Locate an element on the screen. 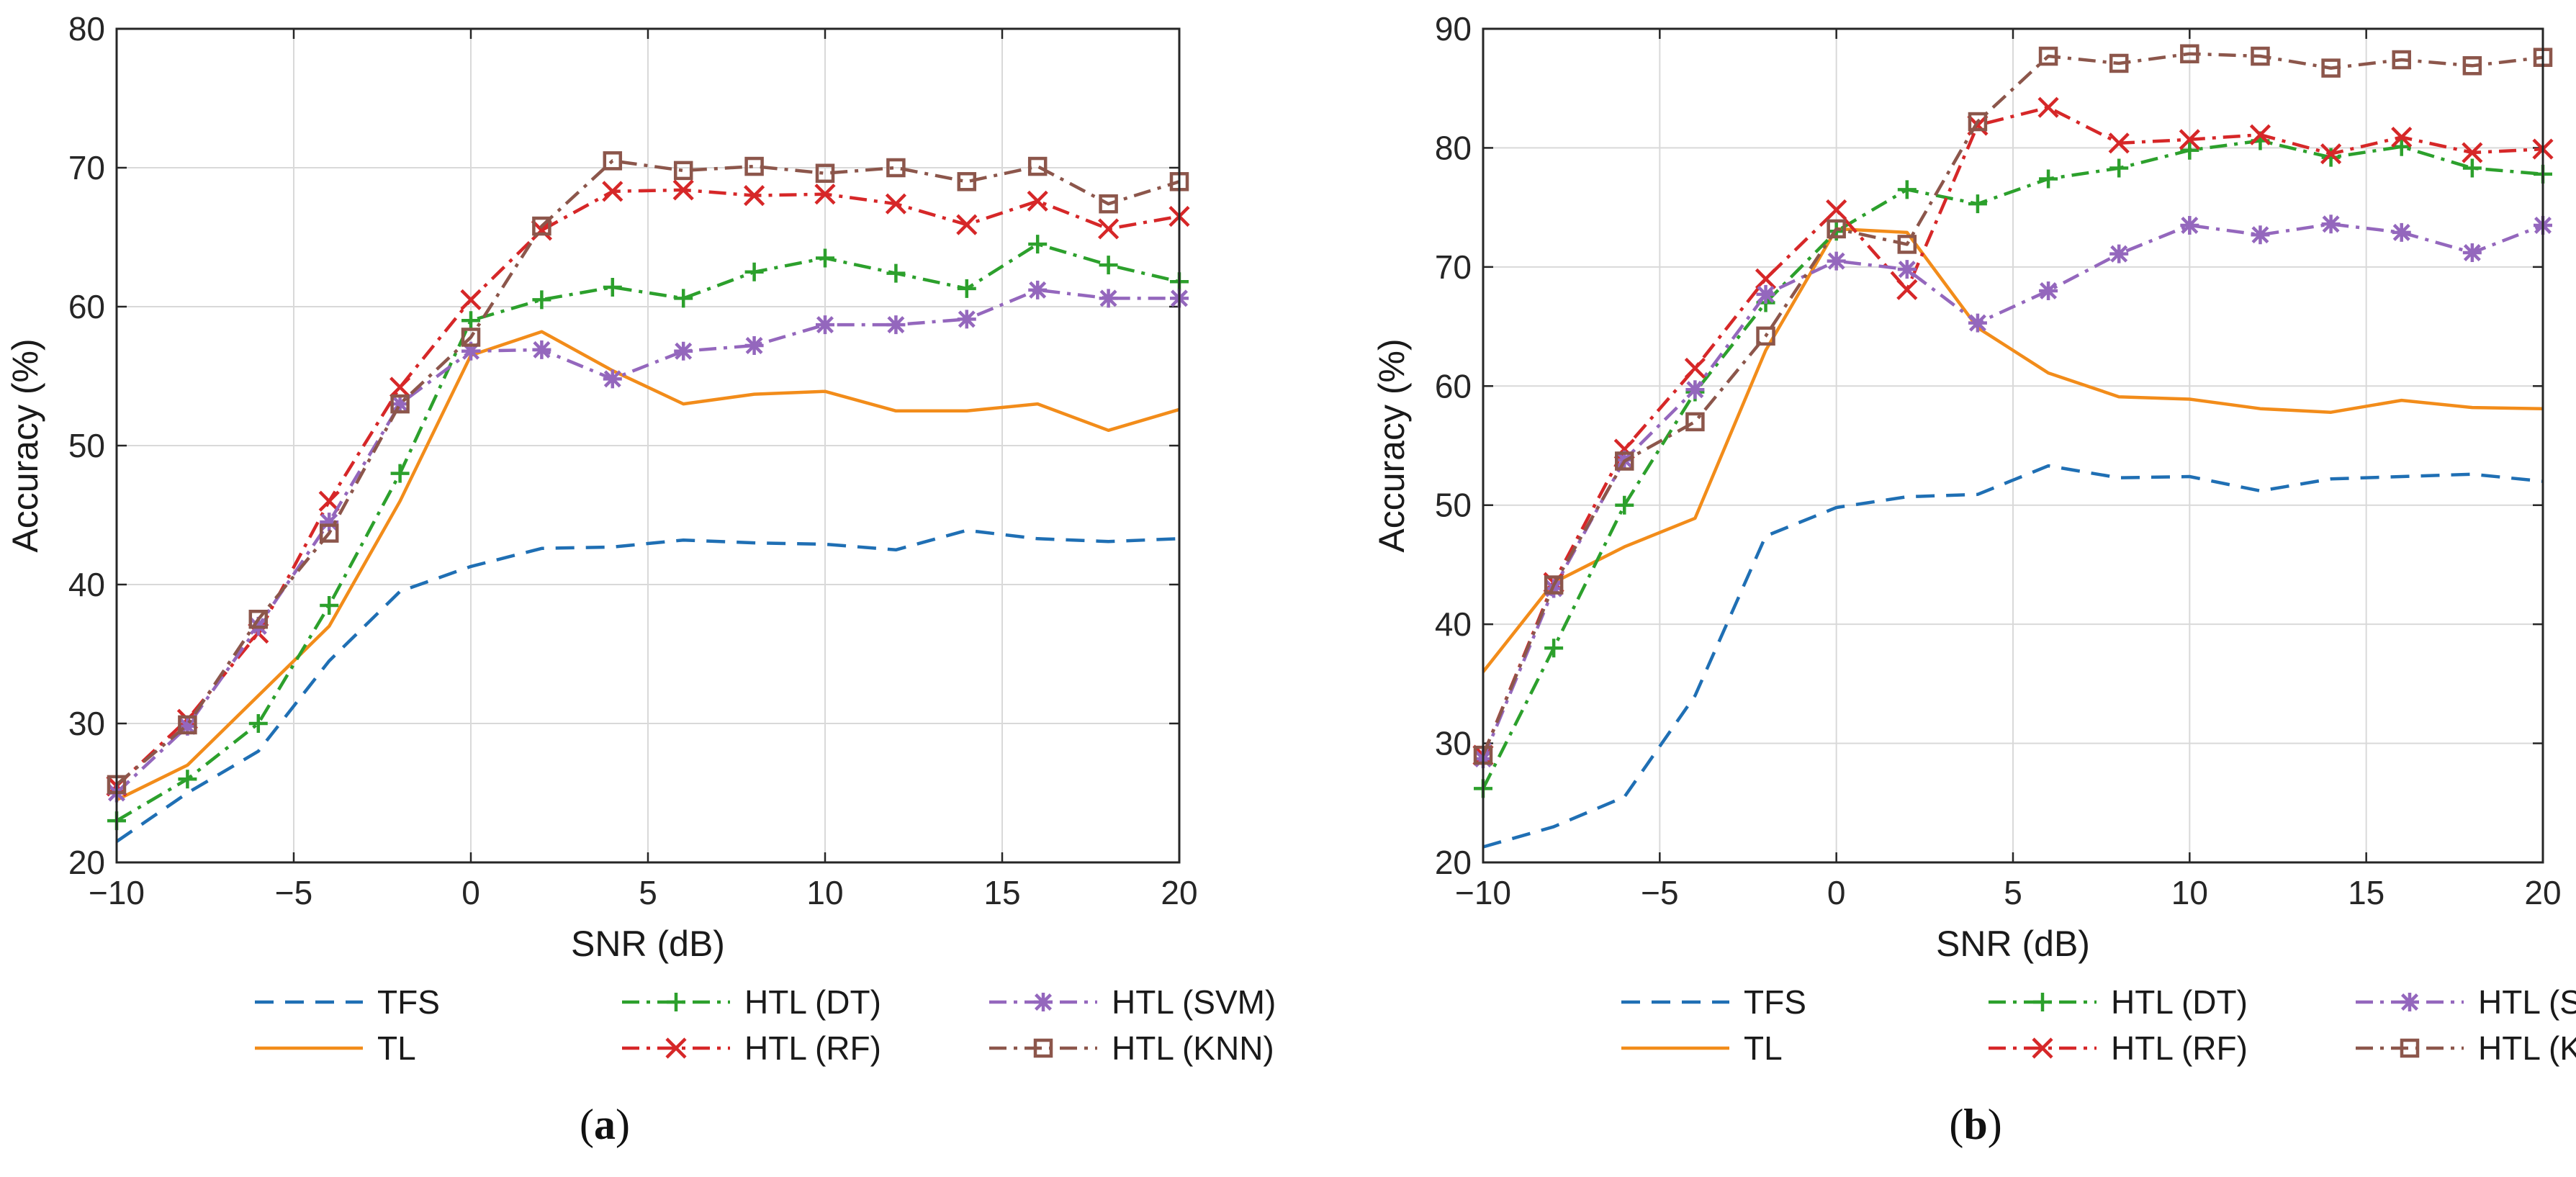  panel-caption: (b) is located at coordinates (1975, 1124).